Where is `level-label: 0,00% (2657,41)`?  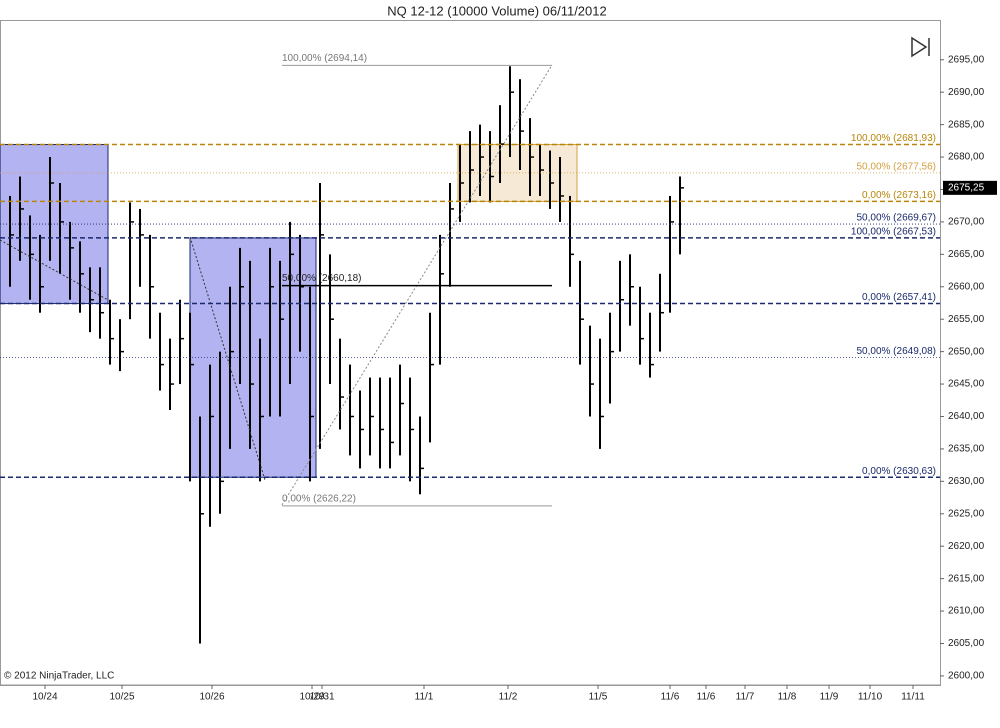
level-label: 0,00% (2657,41) is located at coordinates (899, 297).